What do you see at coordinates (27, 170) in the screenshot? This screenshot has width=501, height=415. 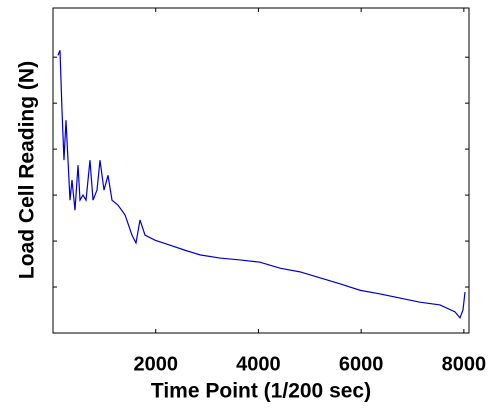 I see `y-axis-label: Load Cell Reading (N)` at bounding box center [27, 170].